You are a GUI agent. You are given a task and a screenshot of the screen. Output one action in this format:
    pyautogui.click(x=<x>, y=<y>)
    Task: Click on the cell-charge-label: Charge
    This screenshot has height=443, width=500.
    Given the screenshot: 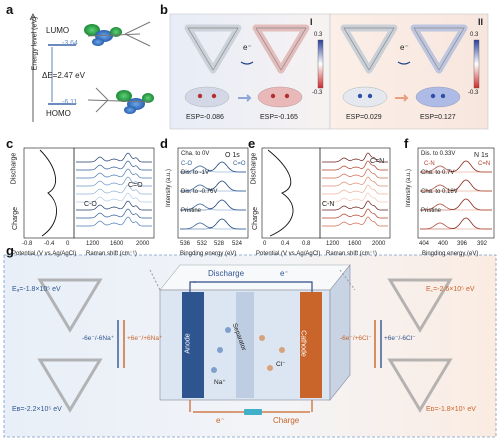 What is the action you would take?
    pyautogui.click(x=286, y=421)
    